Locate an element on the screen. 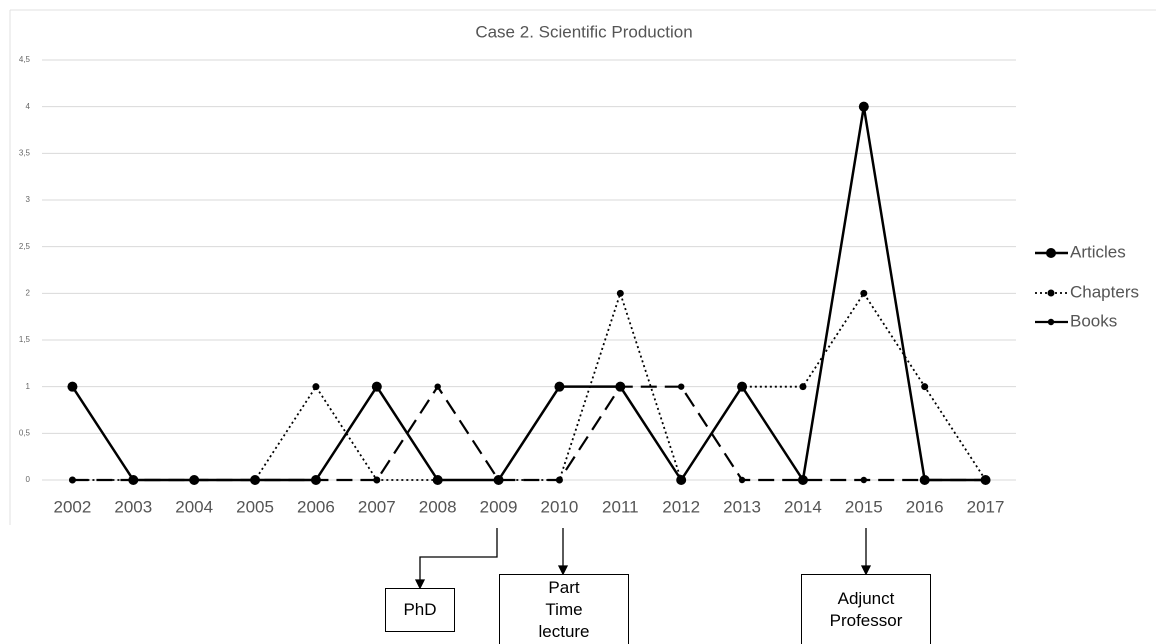 The image size is (1156, 644). x-tick-label: 2014 is located at coordinates (803, 506).